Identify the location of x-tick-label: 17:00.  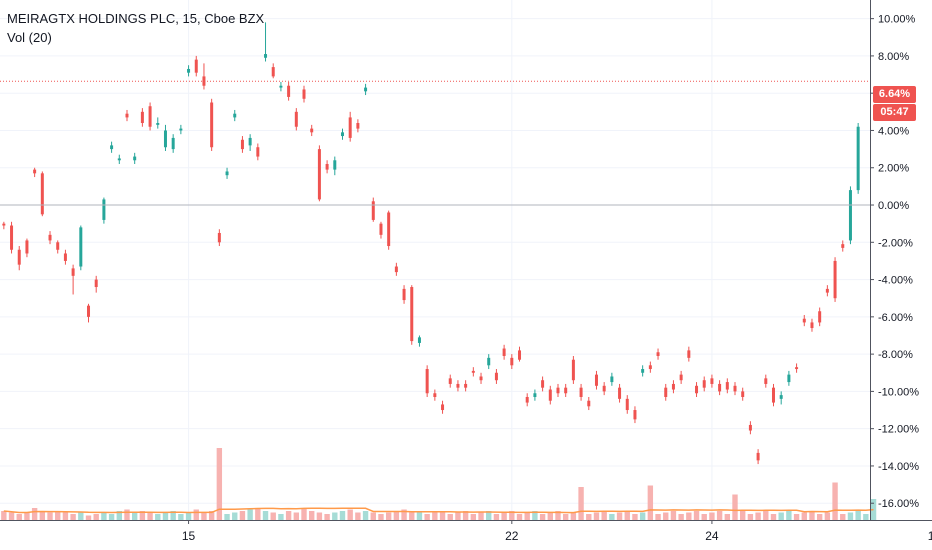
(930, 536).